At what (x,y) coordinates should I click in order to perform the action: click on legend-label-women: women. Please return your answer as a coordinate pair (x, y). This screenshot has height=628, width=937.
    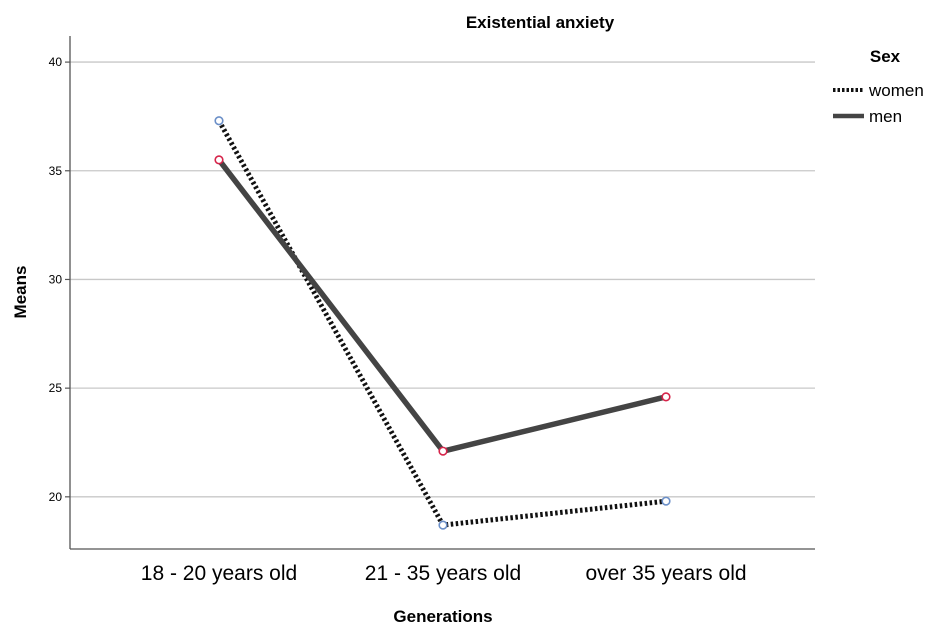
    Looking at the image, I should click on (896, 90).